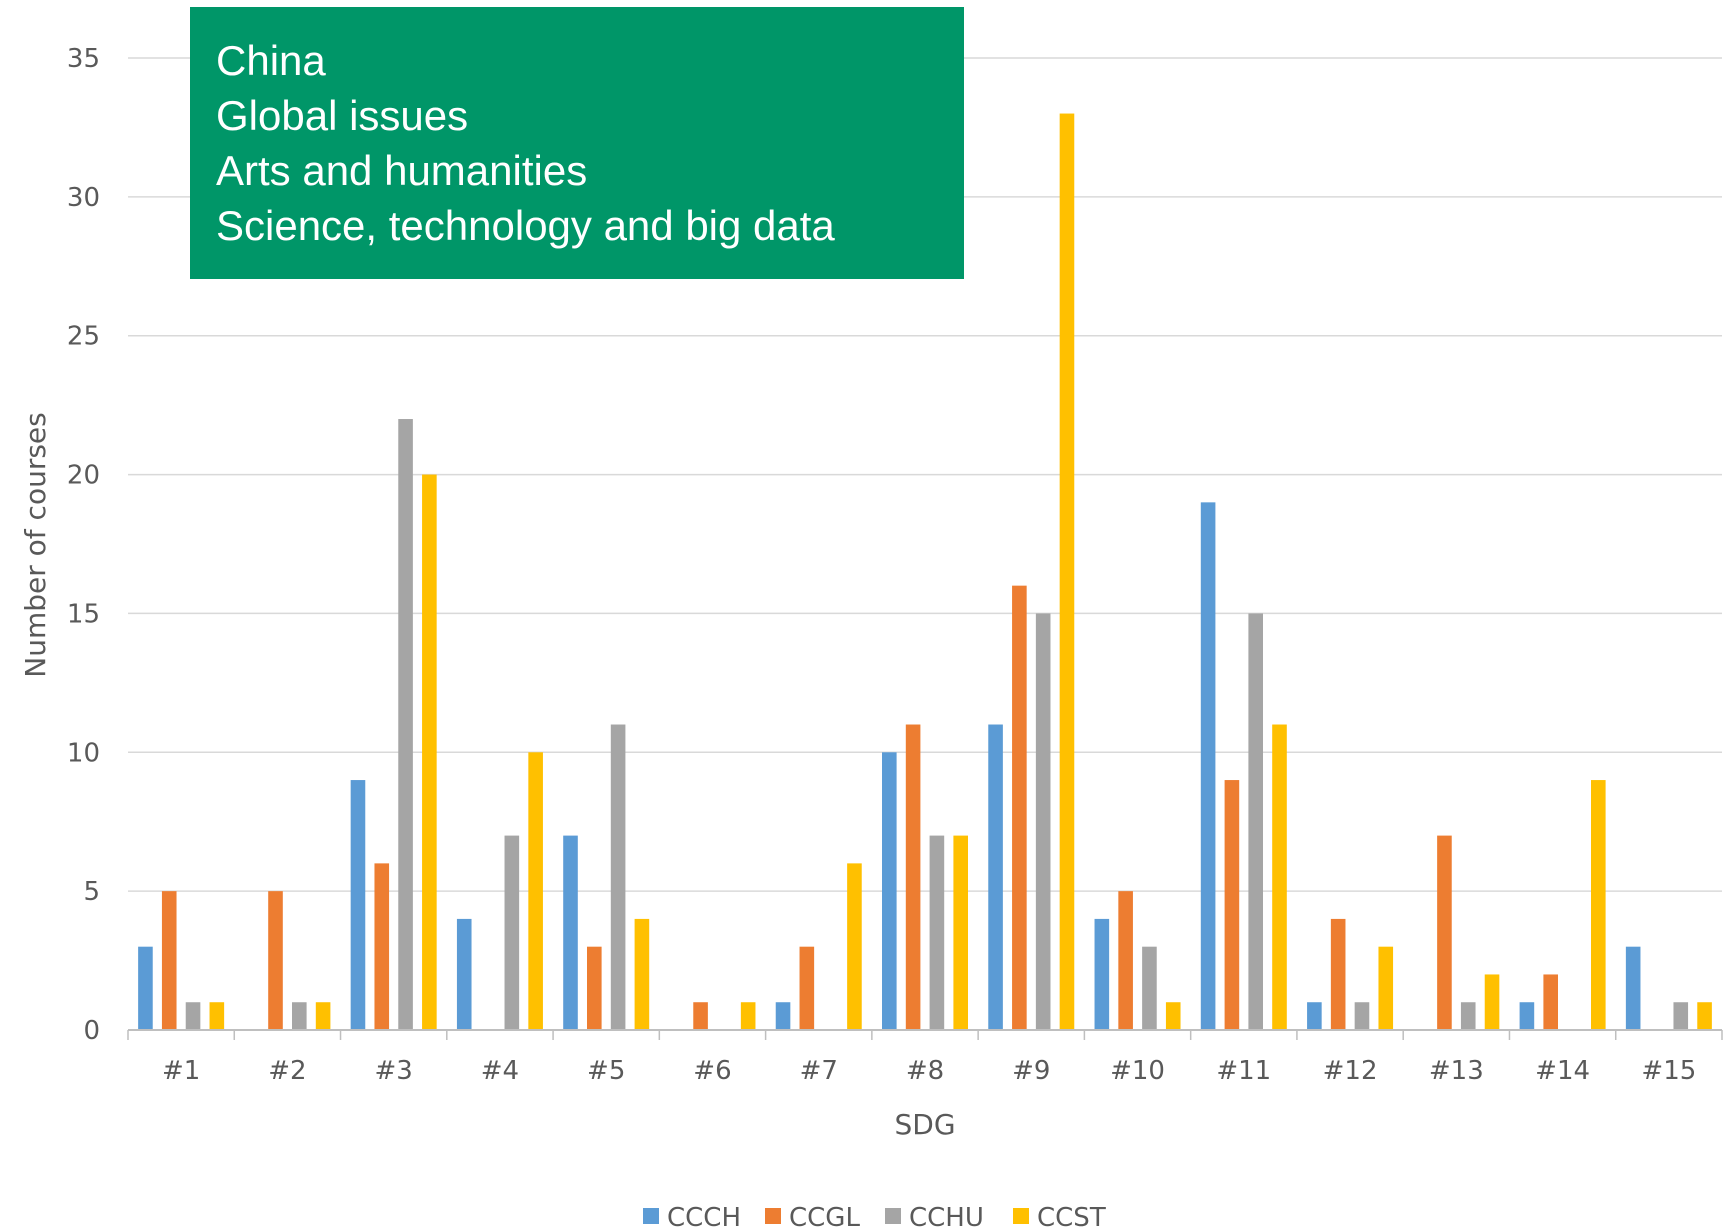 The width and height of the screenshot is (1736, 1231). What do you see at coordinates (606, 1071) in the screenshot?
I see `x-tick-label: #5` at bounding box center [606, 1071].